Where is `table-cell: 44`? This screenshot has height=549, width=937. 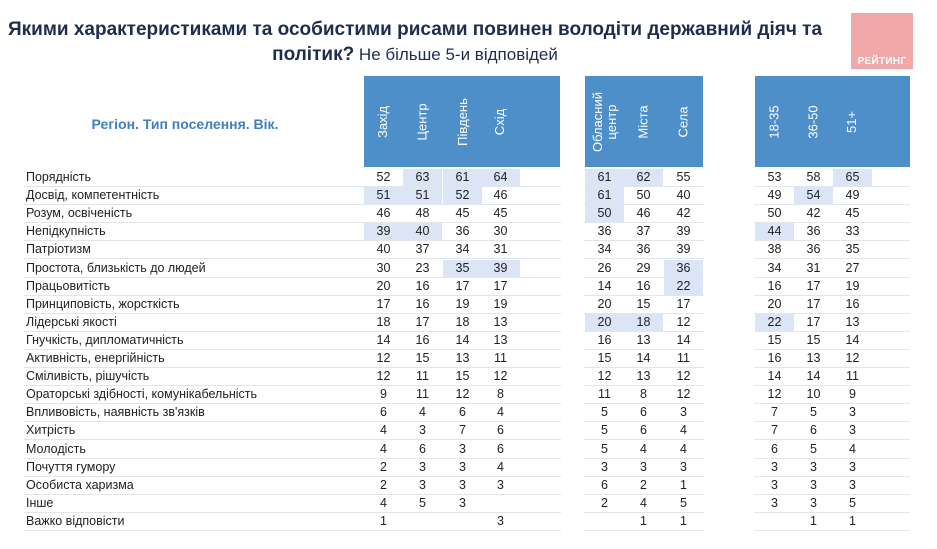
table-cell: 44 is located at coordinates (774, 232).